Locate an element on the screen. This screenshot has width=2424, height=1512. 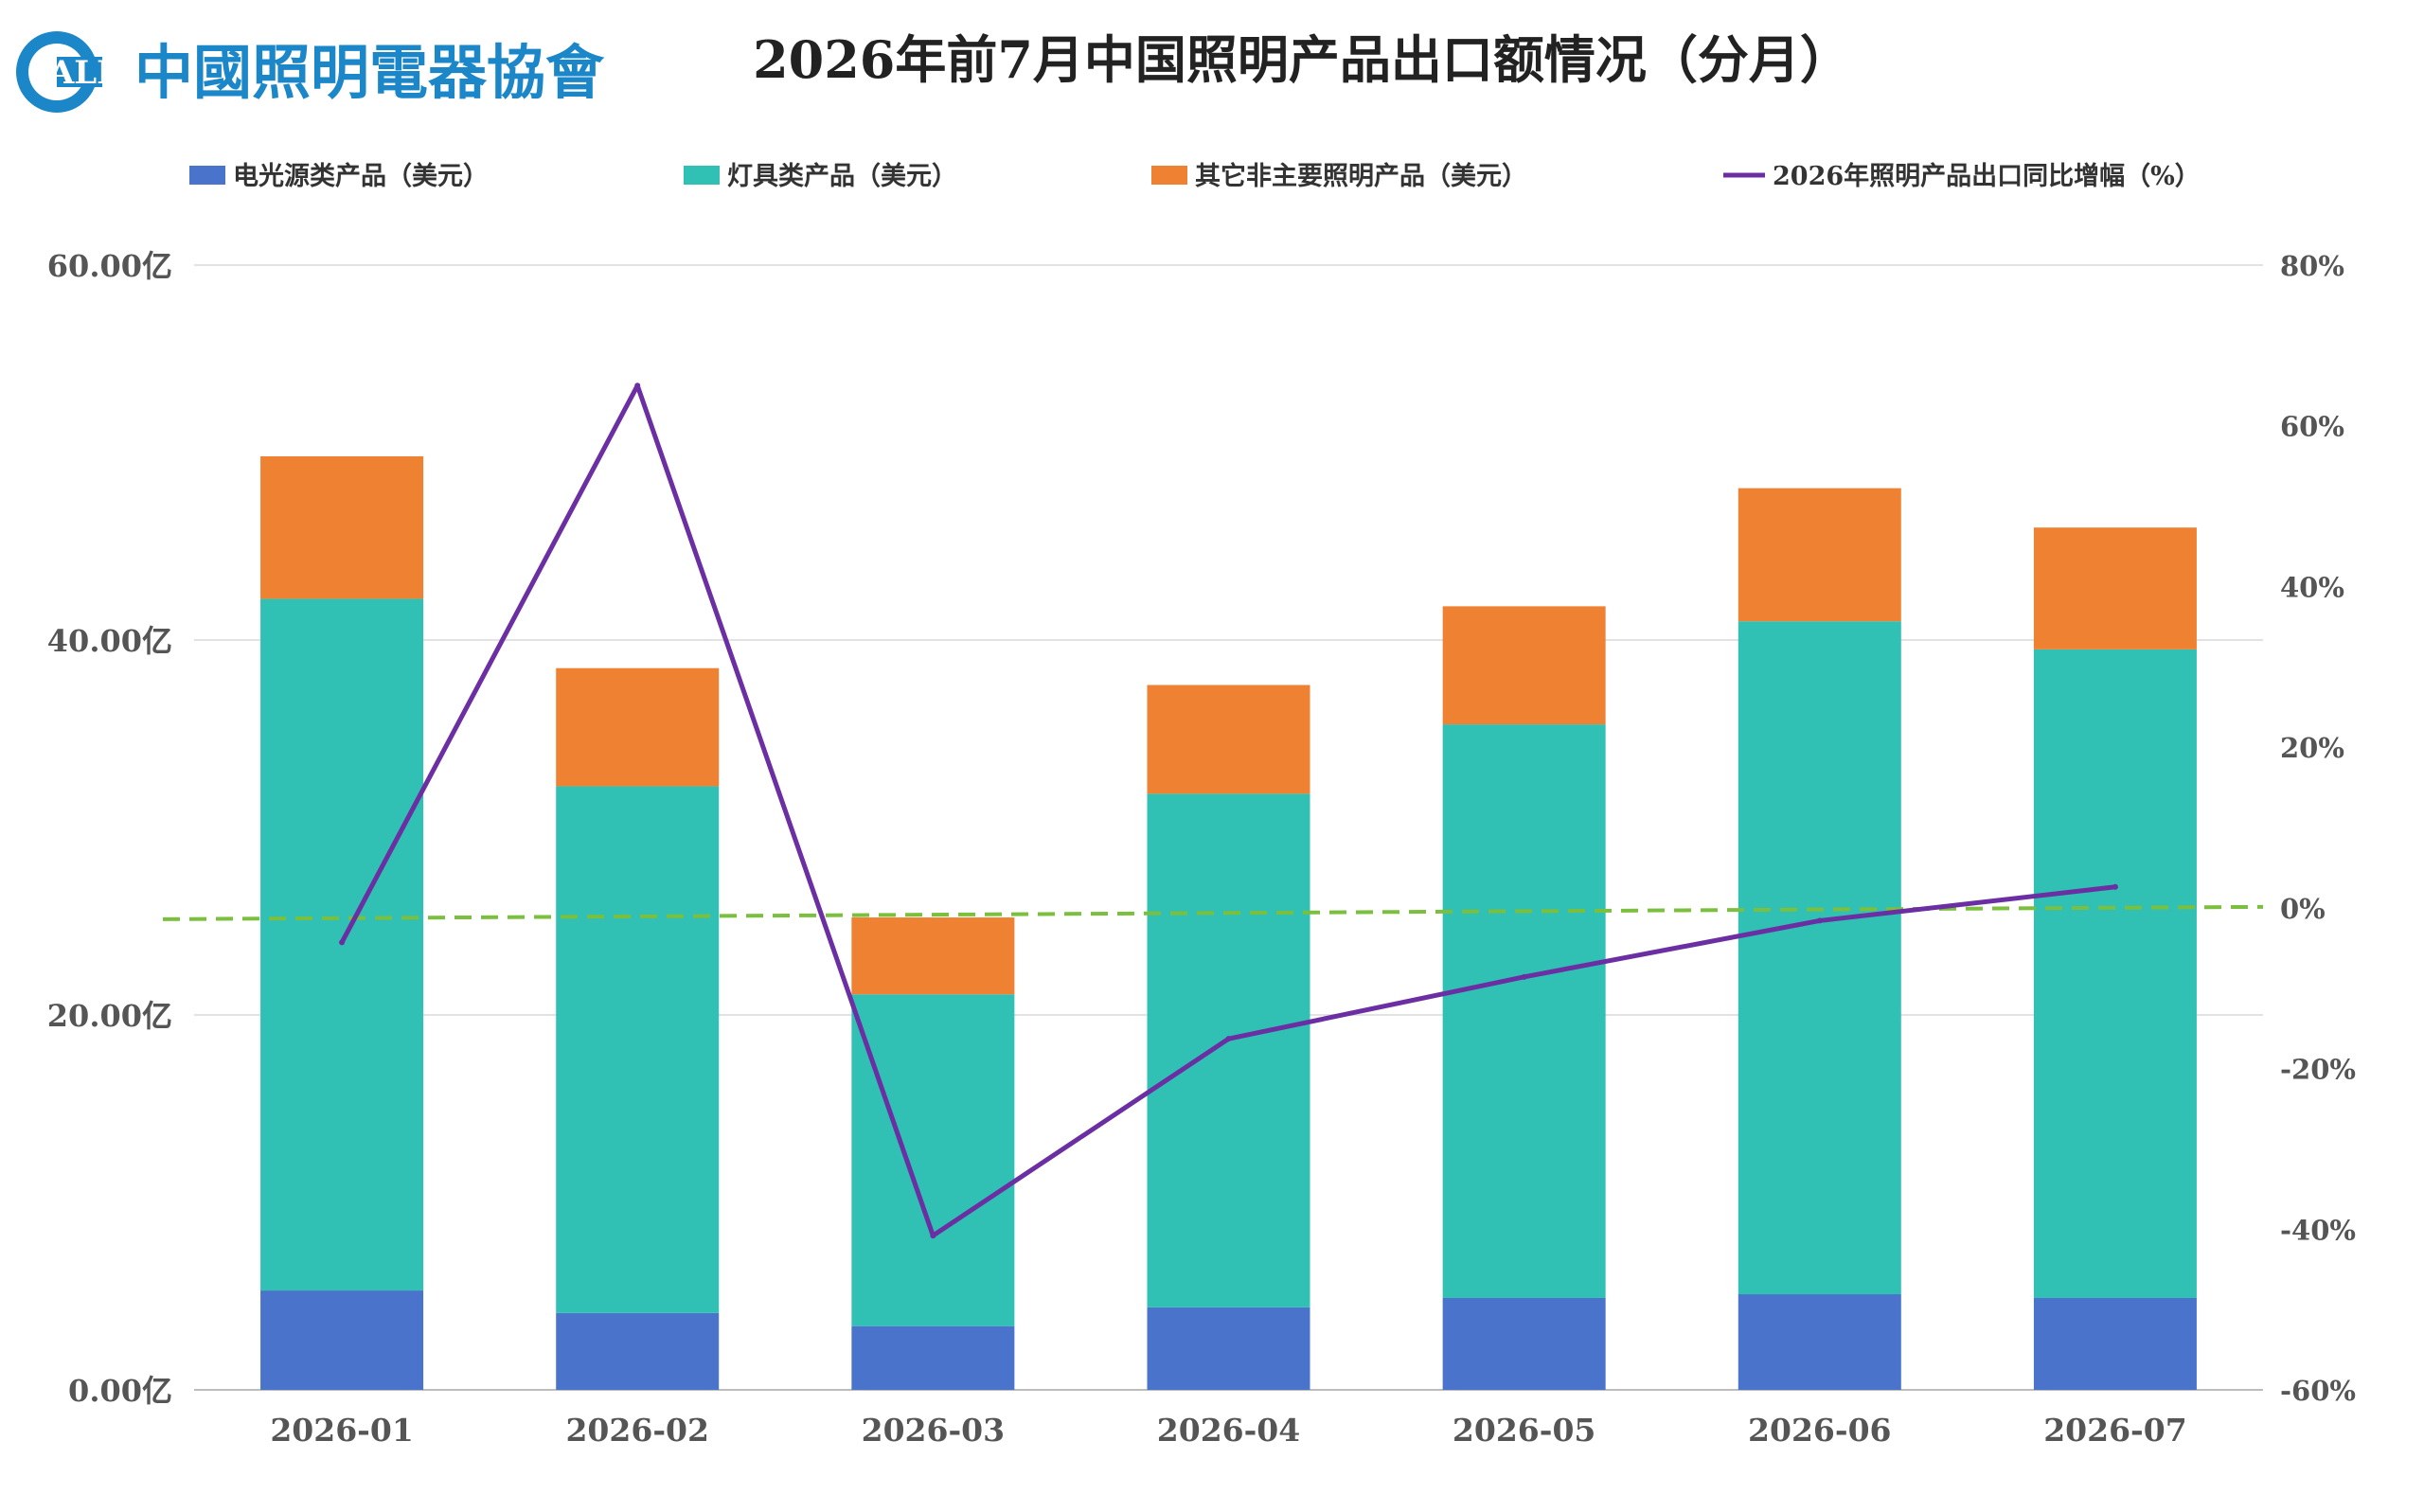
right-tick-label: 80% is located at coordinates (2312, 266).